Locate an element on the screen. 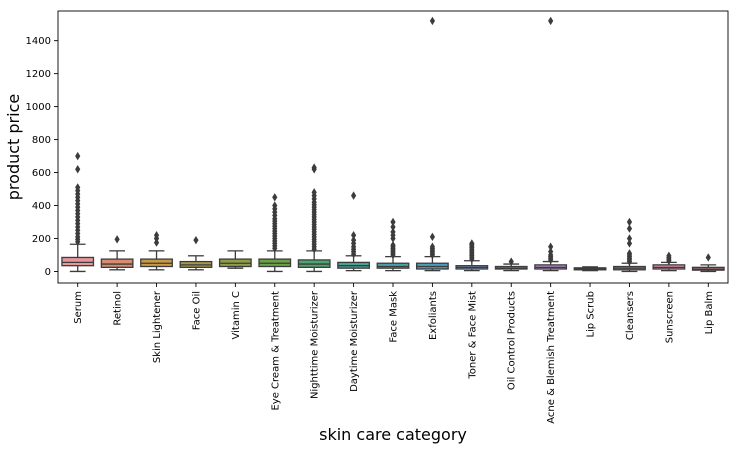 The image size is (738, 450). x-tick-label: Toner & Face Mist is located at coordinates (472, 335).